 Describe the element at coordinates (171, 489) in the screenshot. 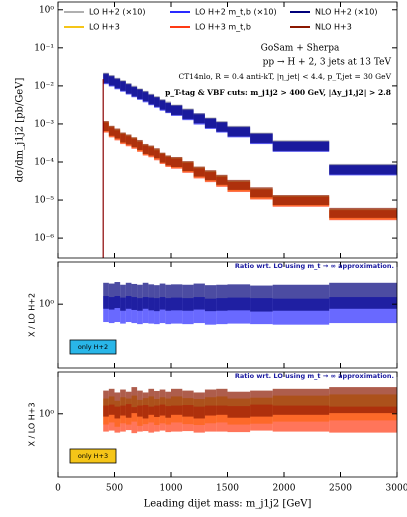

I see `x-tick-label: 1000` at that location.